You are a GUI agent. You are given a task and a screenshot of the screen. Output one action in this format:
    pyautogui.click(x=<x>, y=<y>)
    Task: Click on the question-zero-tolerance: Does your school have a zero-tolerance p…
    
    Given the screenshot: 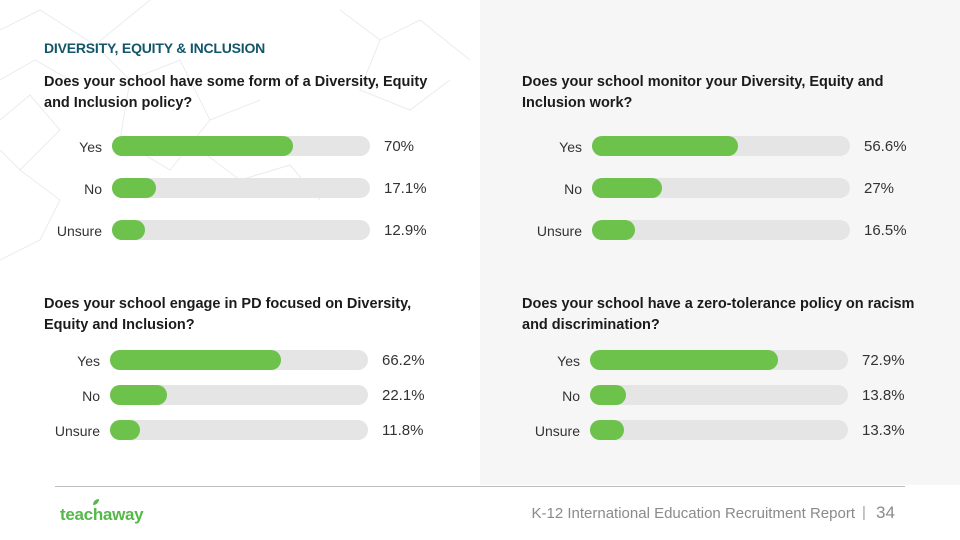 What is the action you would take?
    pyautogui.click(x=718, y=314)
    